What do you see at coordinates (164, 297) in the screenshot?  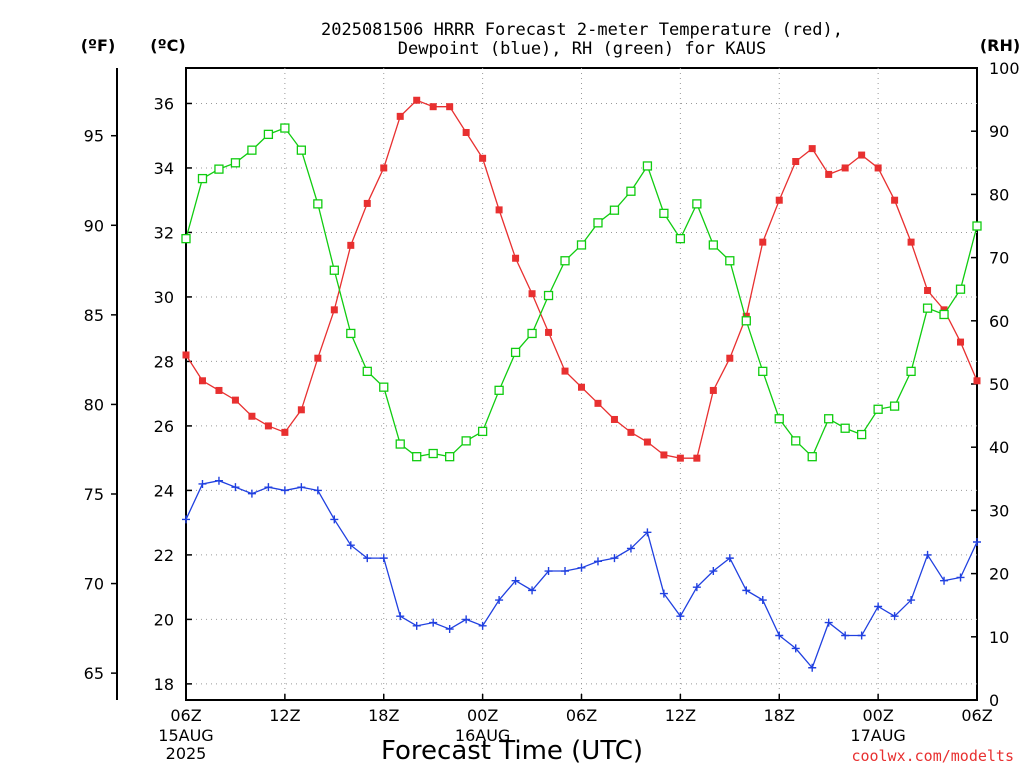 I see `celsius-tick-label: 30` at bounding box center [164, 297].